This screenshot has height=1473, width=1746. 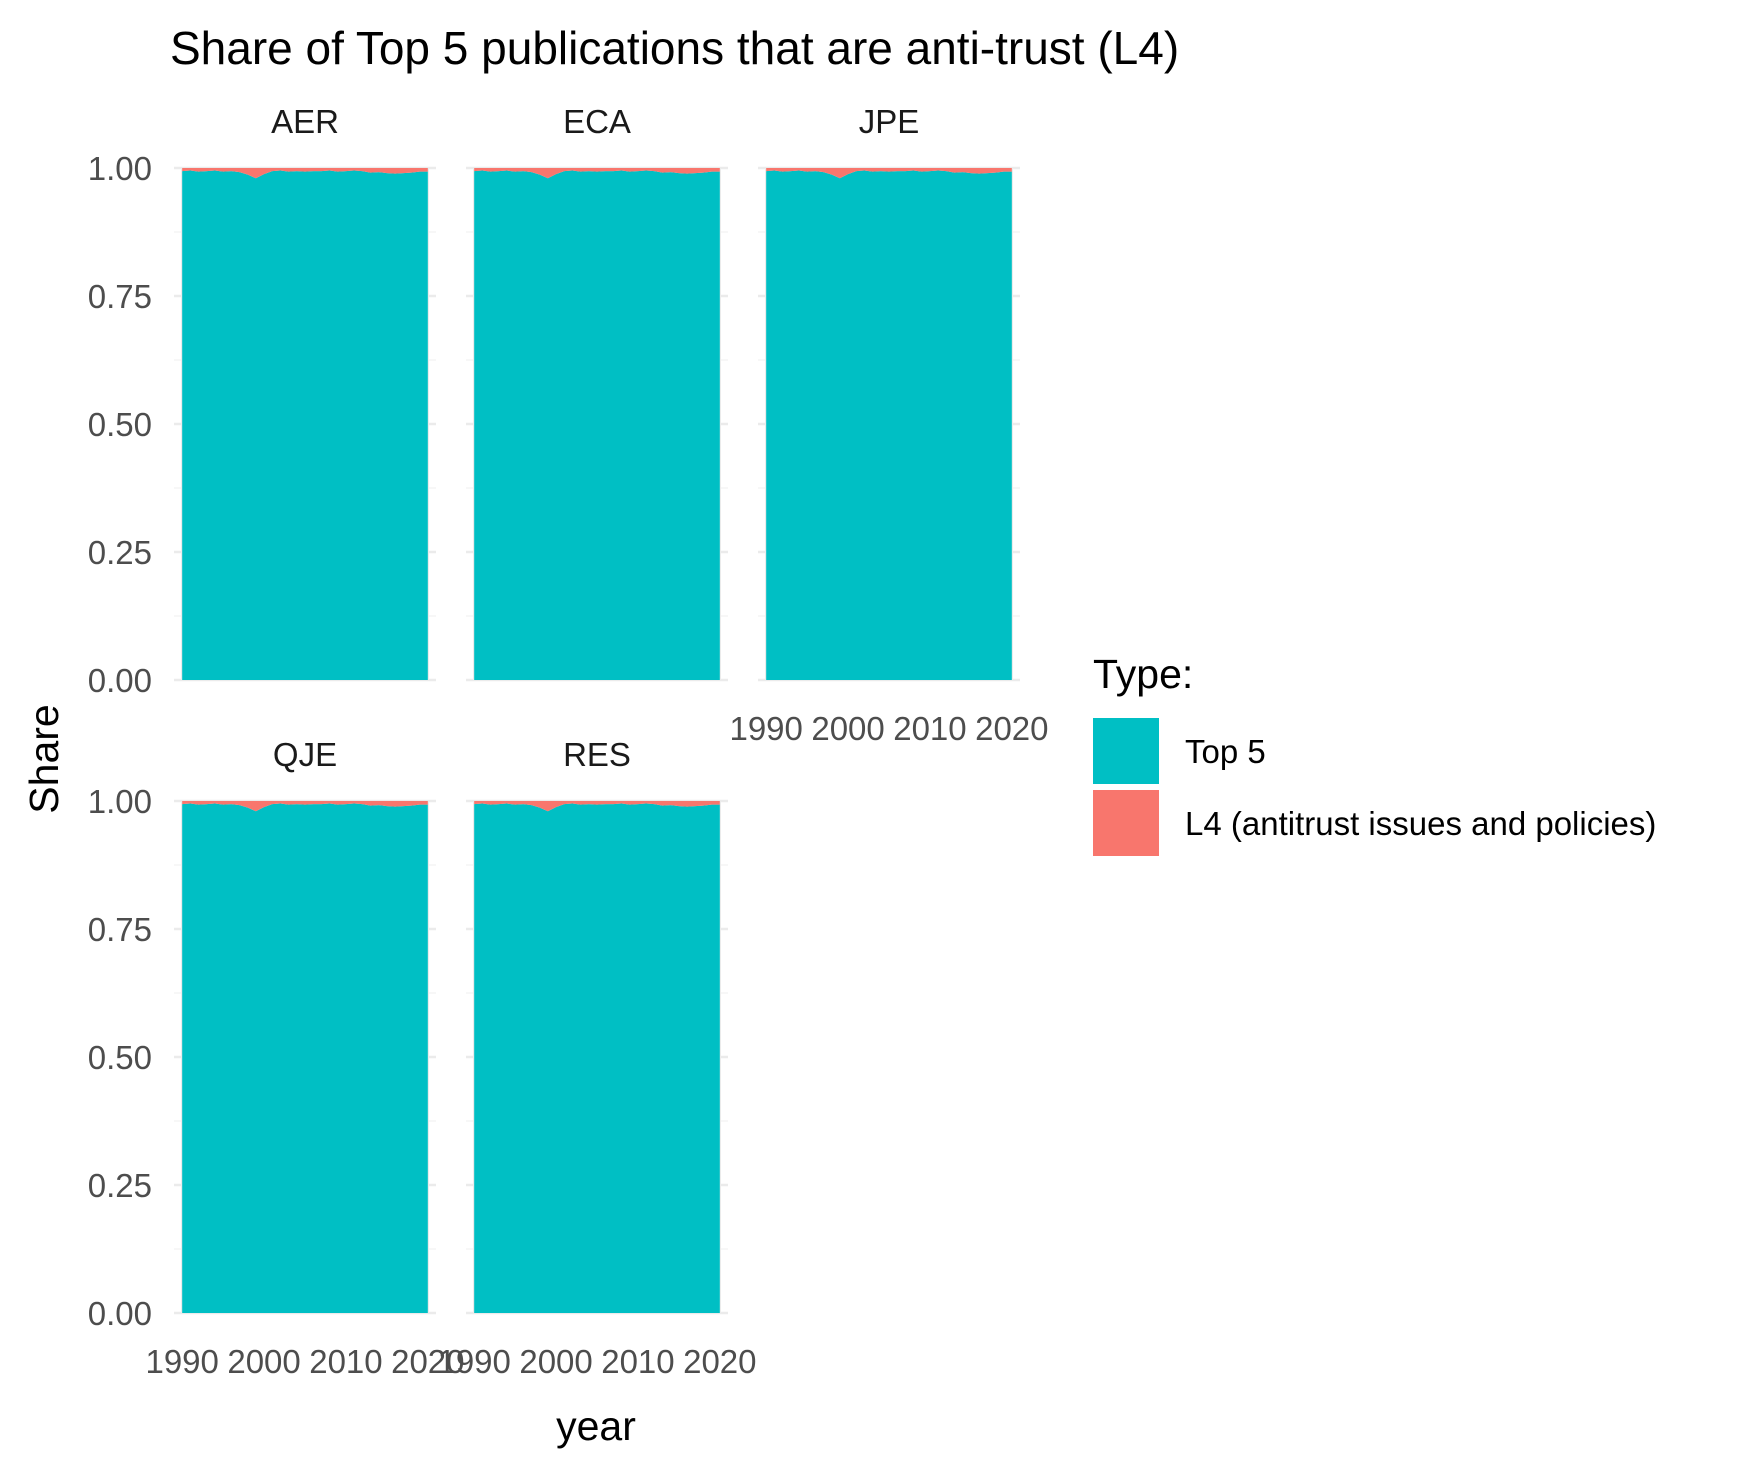 I want to click on facet-strip-label: AER, so click(x=305, y=121).